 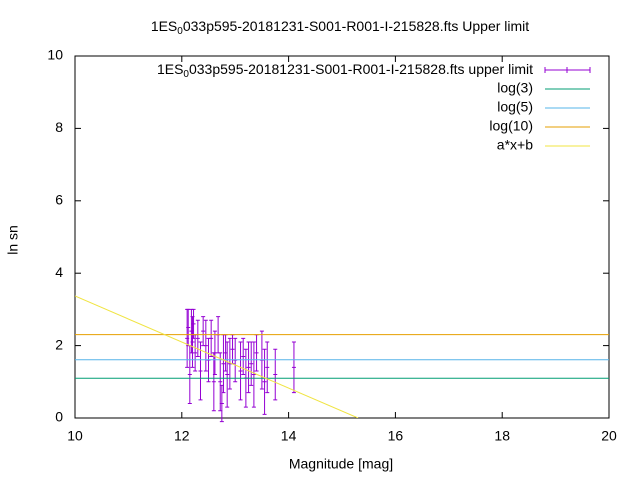 I want to click on y-tick-label: 2, so click(x=59, y=344).